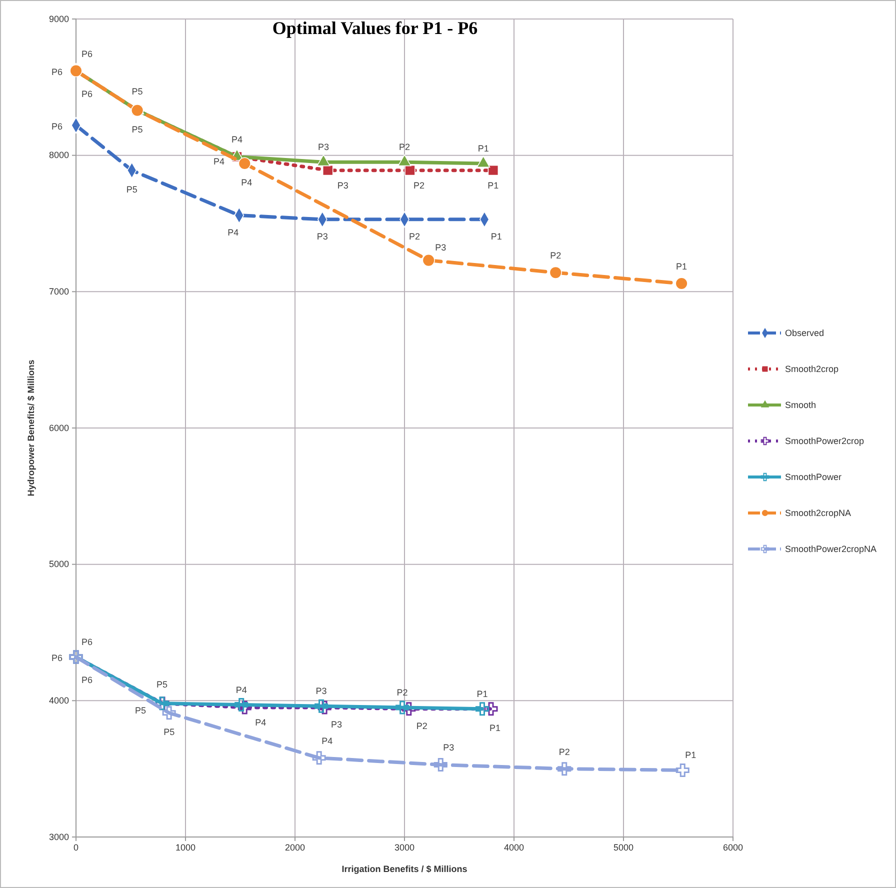 The height and width of the screenshot is (888, 896). What do you see at coordinates (733, 847) in the screenshot?
I see `x-tick-label: 6000` at bounding box center [733, 847].